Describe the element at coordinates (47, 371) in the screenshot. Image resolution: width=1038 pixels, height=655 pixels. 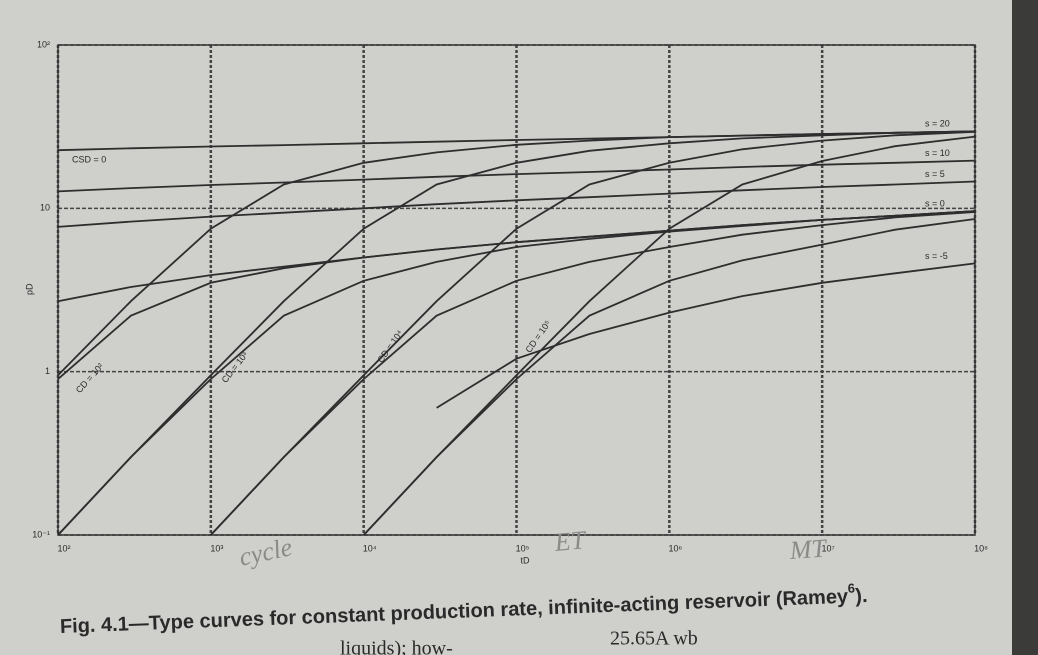
I see `y-tick-label: 1` at that location.